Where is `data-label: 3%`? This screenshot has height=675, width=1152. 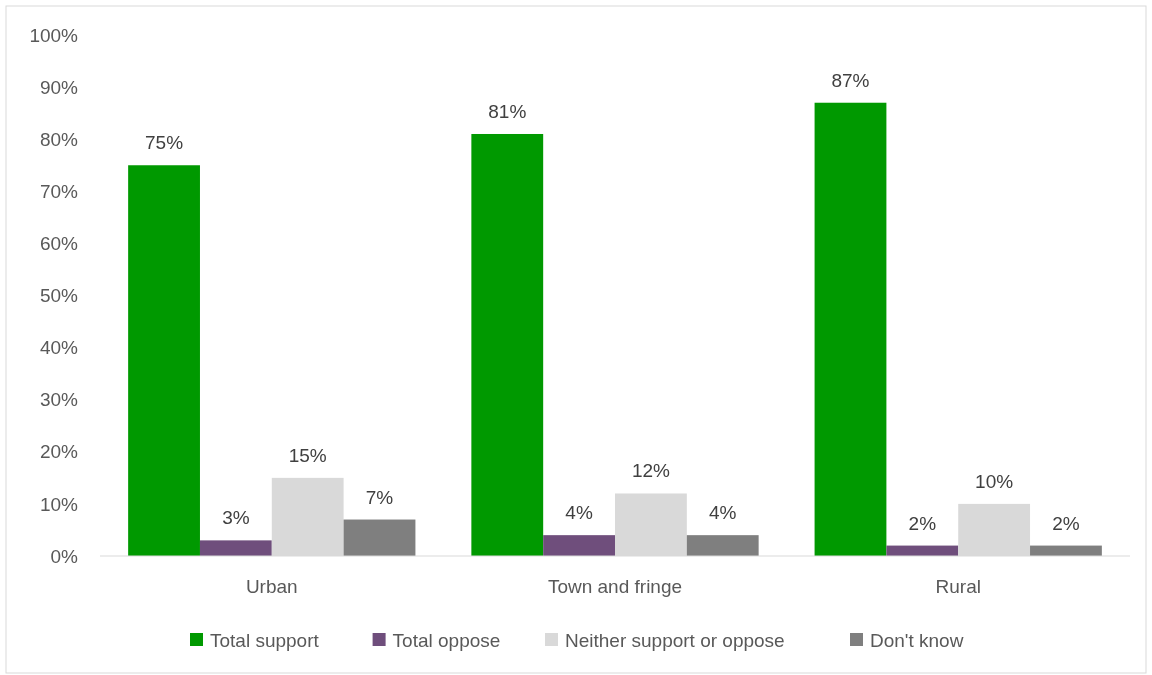
data-label: 3% is located at coordinates (236, 518).